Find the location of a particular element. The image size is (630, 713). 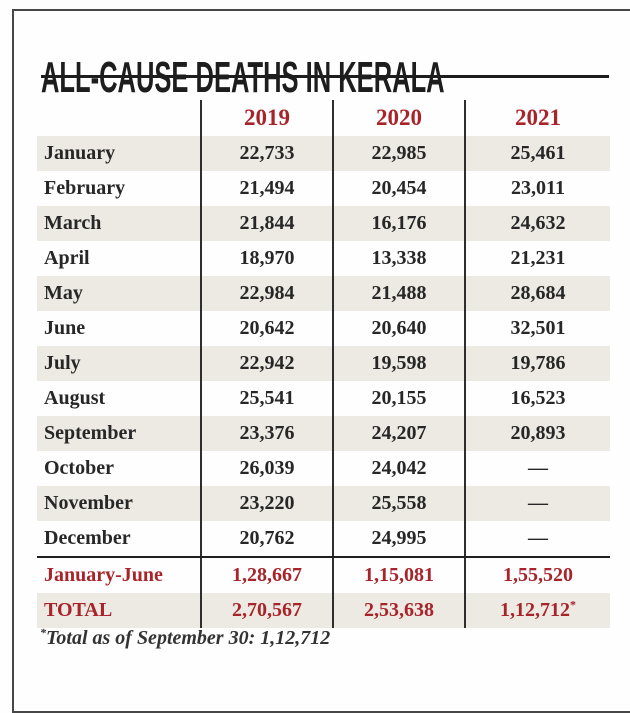

year-header-2020: 2020 is located at coordinates (400, 118).